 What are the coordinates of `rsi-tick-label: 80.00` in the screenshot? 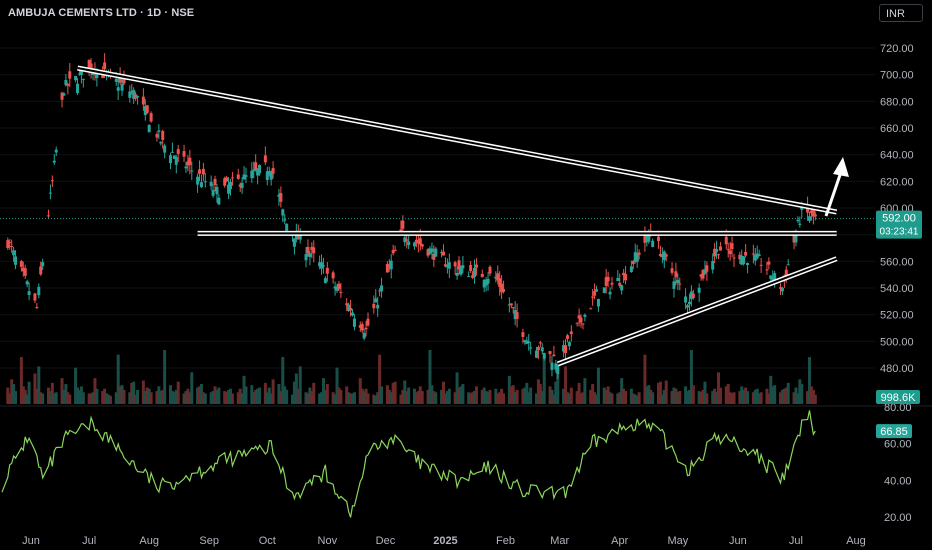 It's located at (898, 408).